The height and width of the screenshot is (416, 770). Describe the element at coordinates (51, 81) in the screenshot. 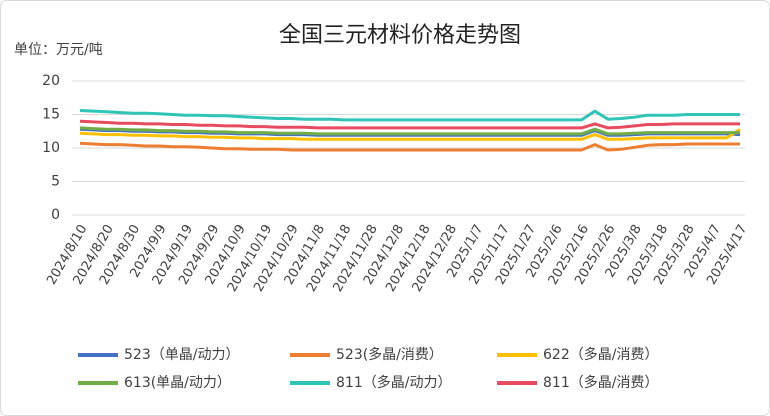

I see `y-tick-label: 20` at that location.